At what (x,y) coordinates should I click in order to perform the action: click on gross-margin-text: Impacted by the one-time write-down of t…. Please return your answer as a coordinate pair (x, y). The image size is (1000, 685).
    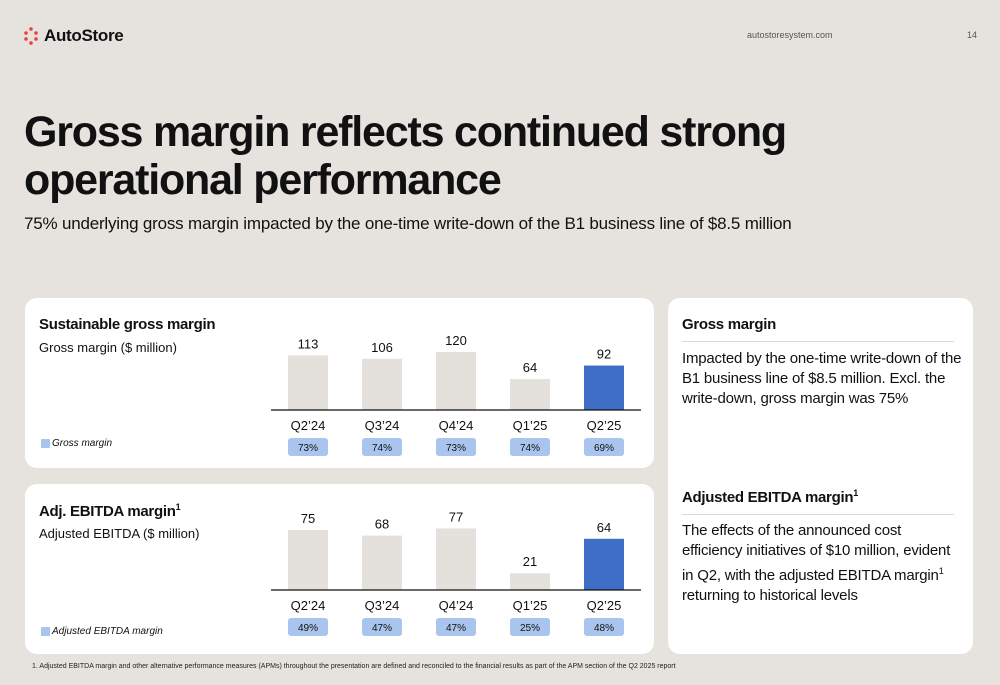
    Looking at the image, I should click on (822, 378).